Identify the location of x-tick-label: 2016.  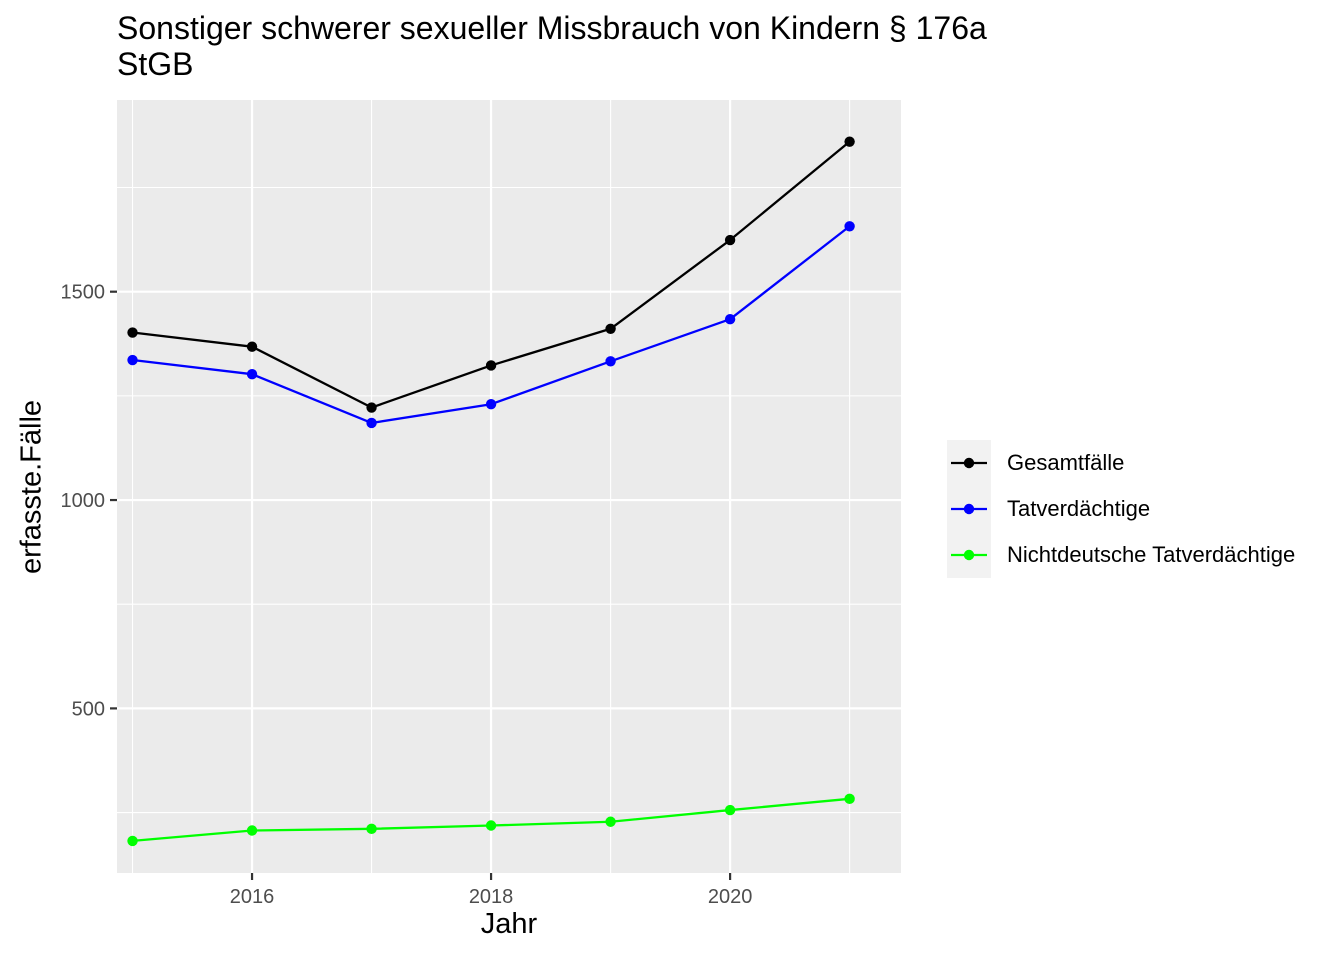
(252, 897).